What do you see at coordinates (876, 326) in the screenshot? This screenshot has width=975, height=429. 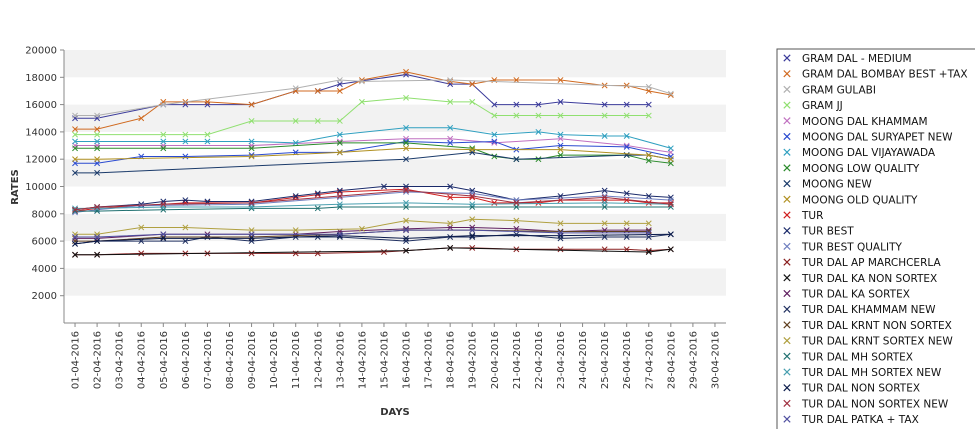 I see `legend-label: TUR DAL KRNT NON SORTEX` at bounding box center [876, 326].